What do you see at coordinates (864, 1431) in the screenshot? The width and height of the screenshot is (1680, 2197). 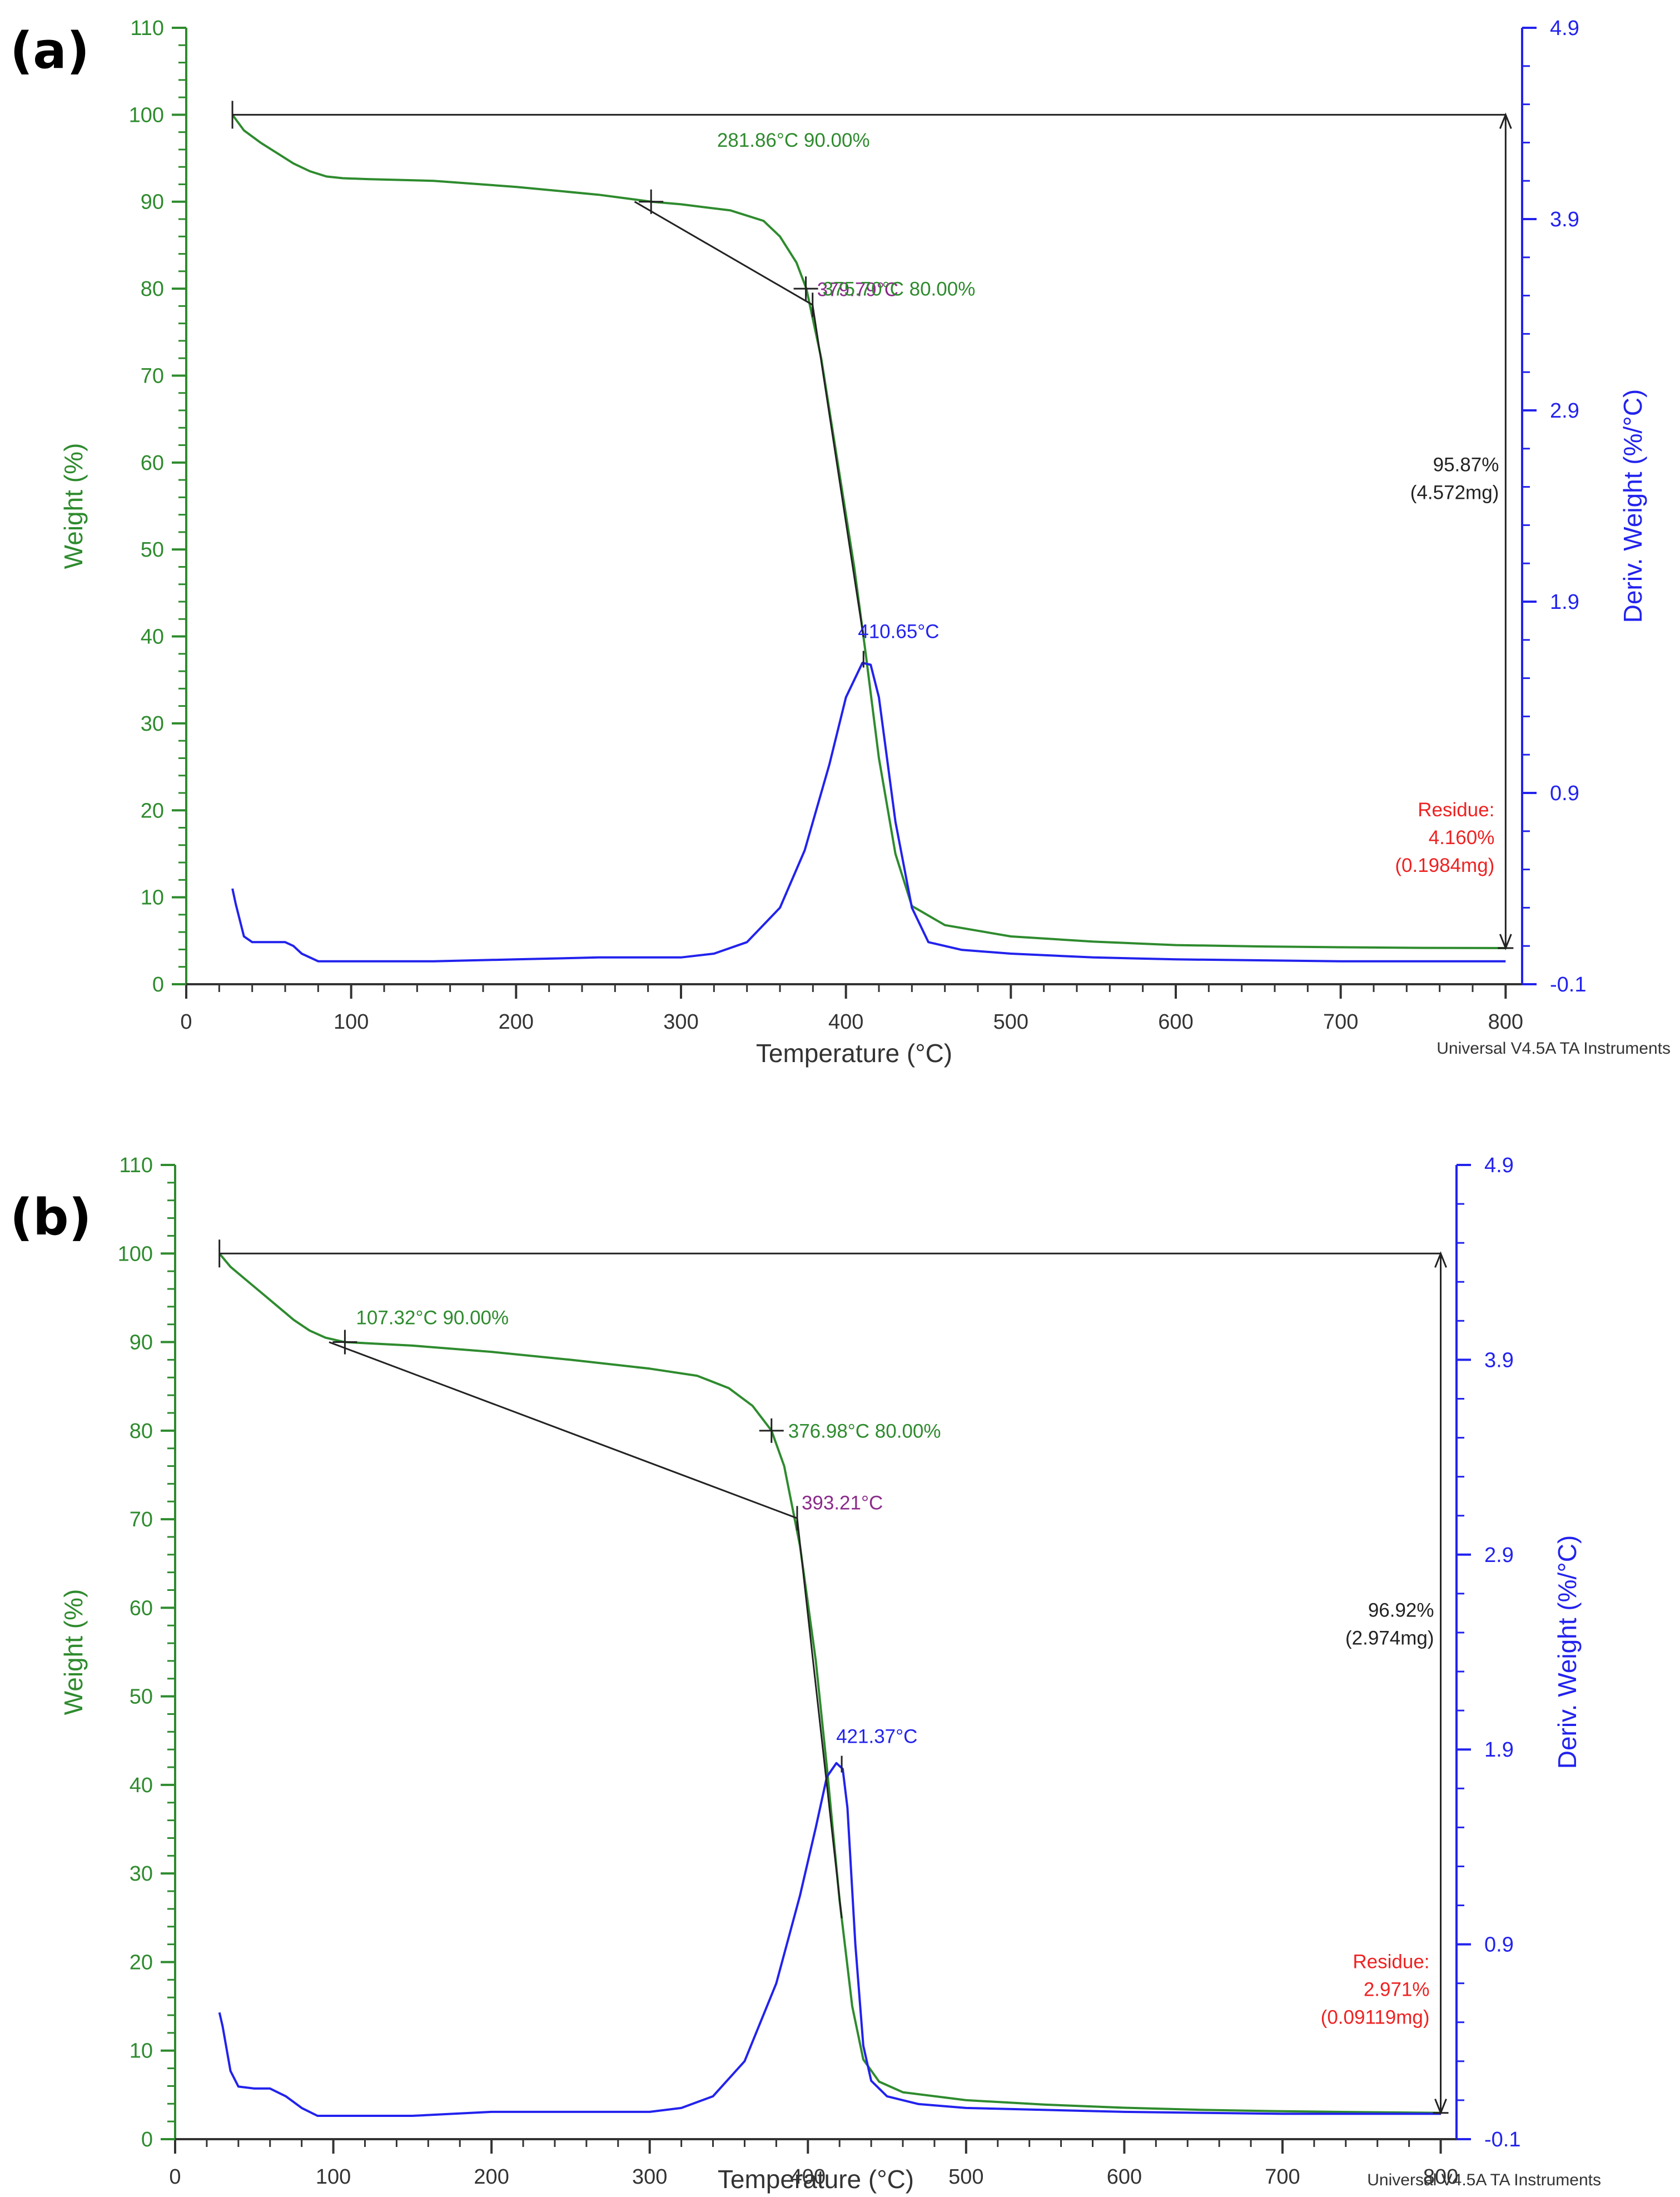 I see `t80-label-b: 376.98°C 80.00%` at bounding box center [864, 1431].